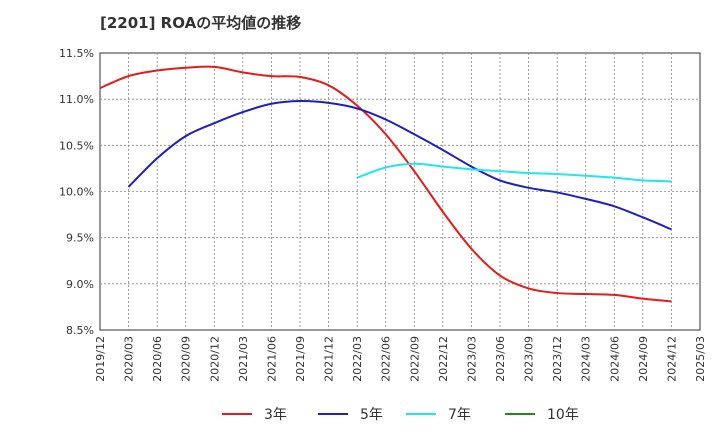  Describe the element at coordinates (700, 359) in the screenshot. I see `x-tick-label: 2025/03` at that location.